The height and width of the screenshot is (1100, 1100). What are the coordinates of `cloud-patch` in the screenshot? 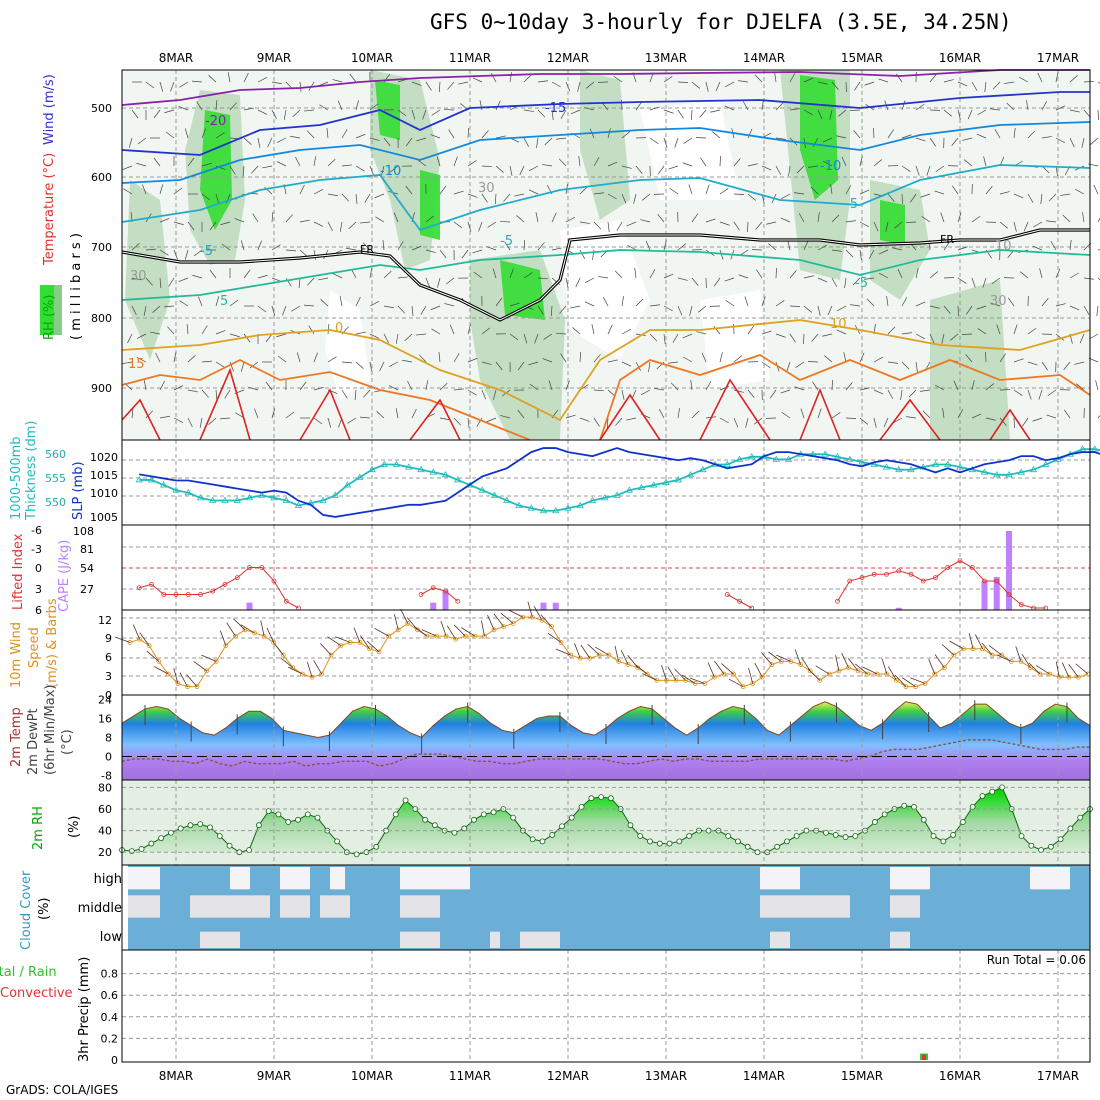 It's located at (144, 906).